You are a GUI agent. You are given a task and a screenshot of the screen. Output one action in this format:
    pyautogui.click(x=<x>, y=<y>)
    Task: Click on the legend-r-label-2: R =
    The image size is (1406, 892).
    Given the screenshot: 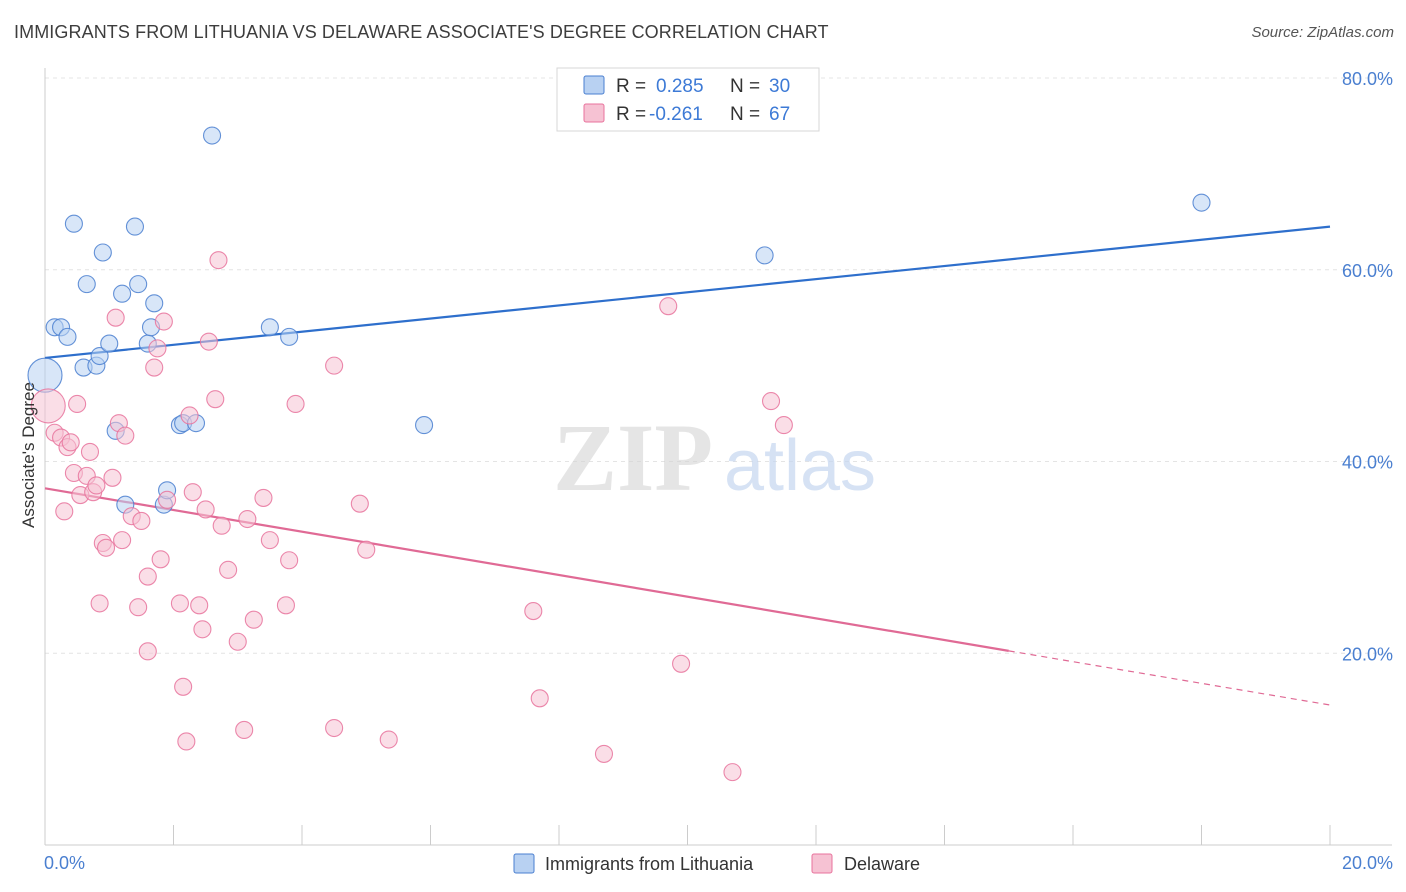 What is the action you would take?
    pyautogui.click(x=631, y=114)
    